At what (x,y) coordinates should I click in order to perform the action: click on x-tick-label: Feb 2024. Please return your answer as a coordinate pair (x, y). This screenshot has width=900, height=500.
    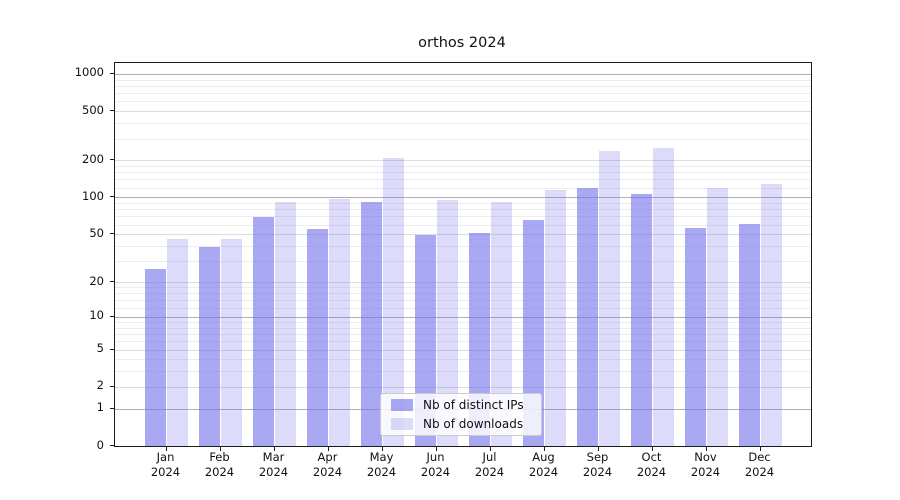
    Looking at the image, I should click on (220, 464).